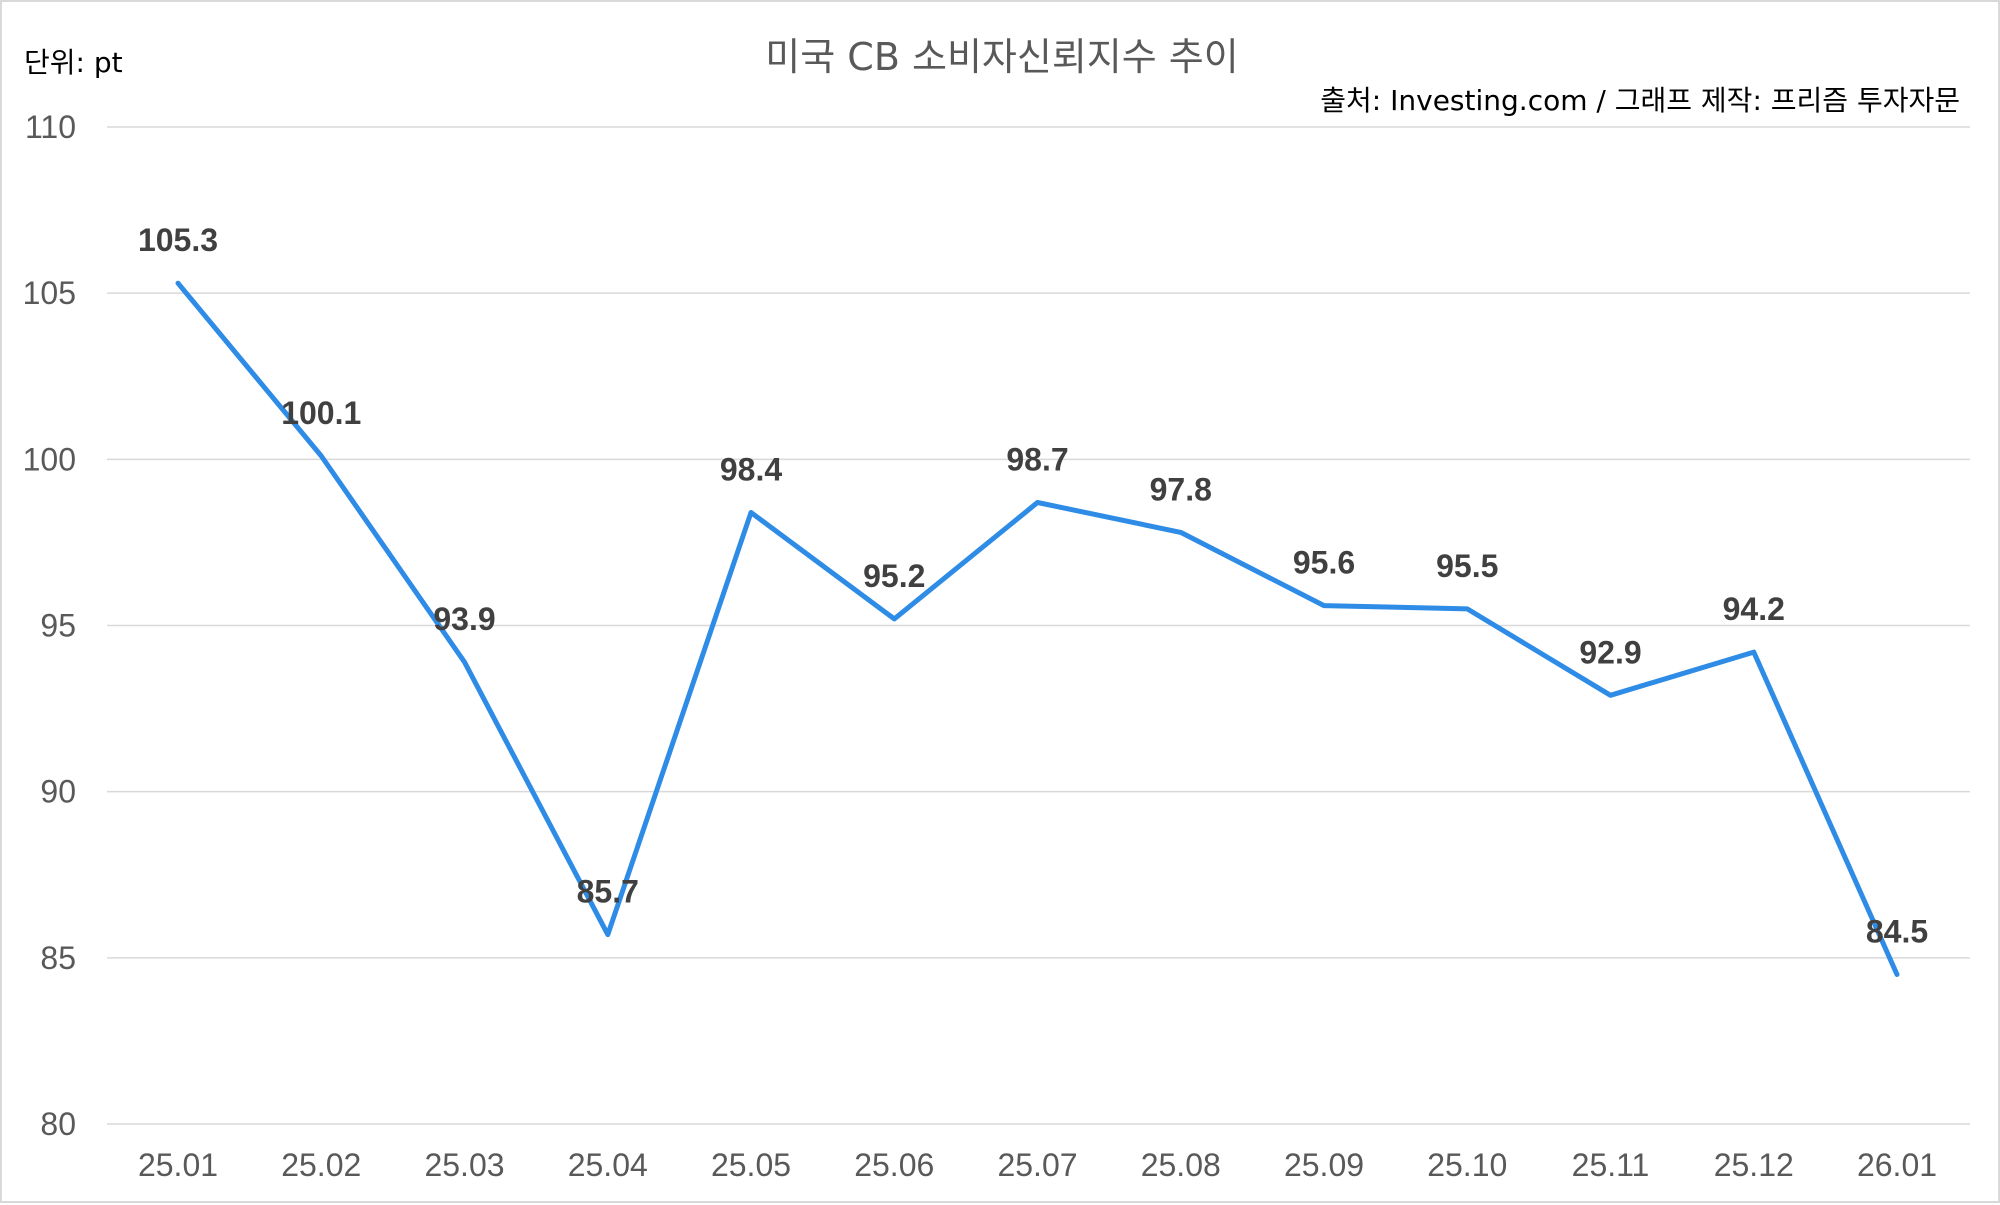  I want to click on data-label: 84.5, so click(1897, 931).